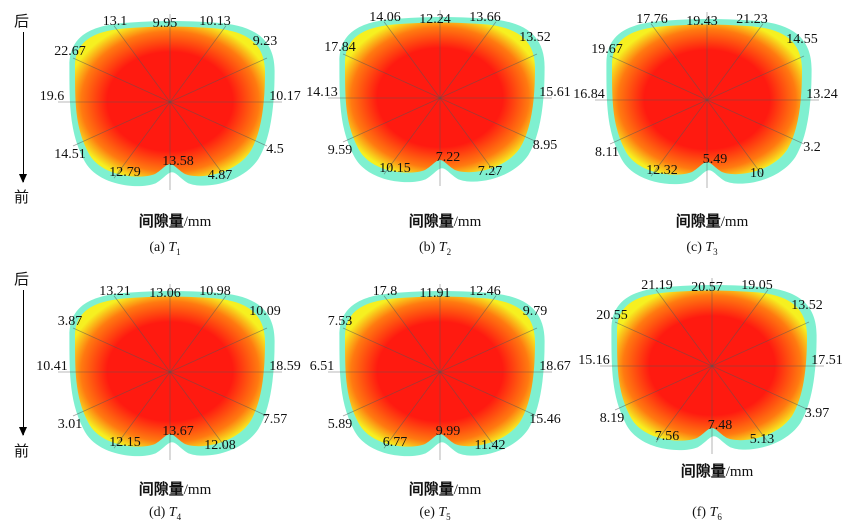 This screenshot has width=850, height=530. I want to click on clearance-value: 18.59, so click(285, 366).